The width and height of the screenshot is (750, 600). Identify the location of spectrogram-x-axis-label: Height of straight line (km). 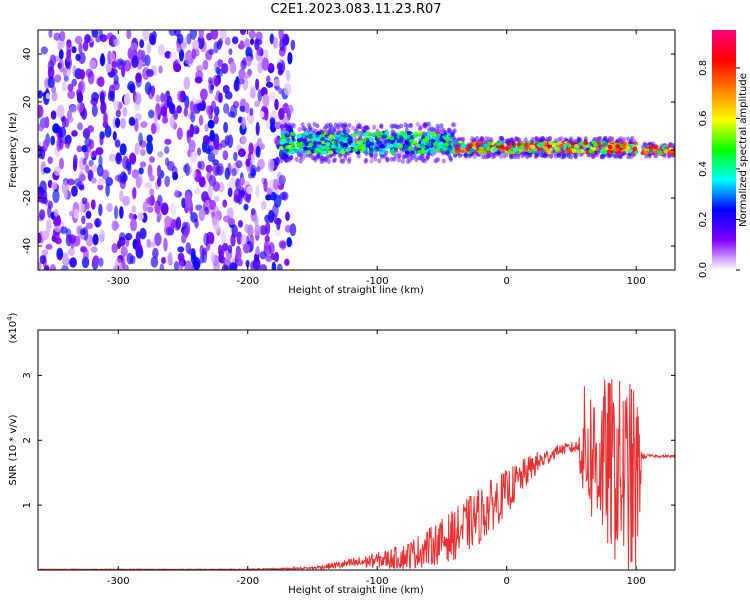
(356, 290).